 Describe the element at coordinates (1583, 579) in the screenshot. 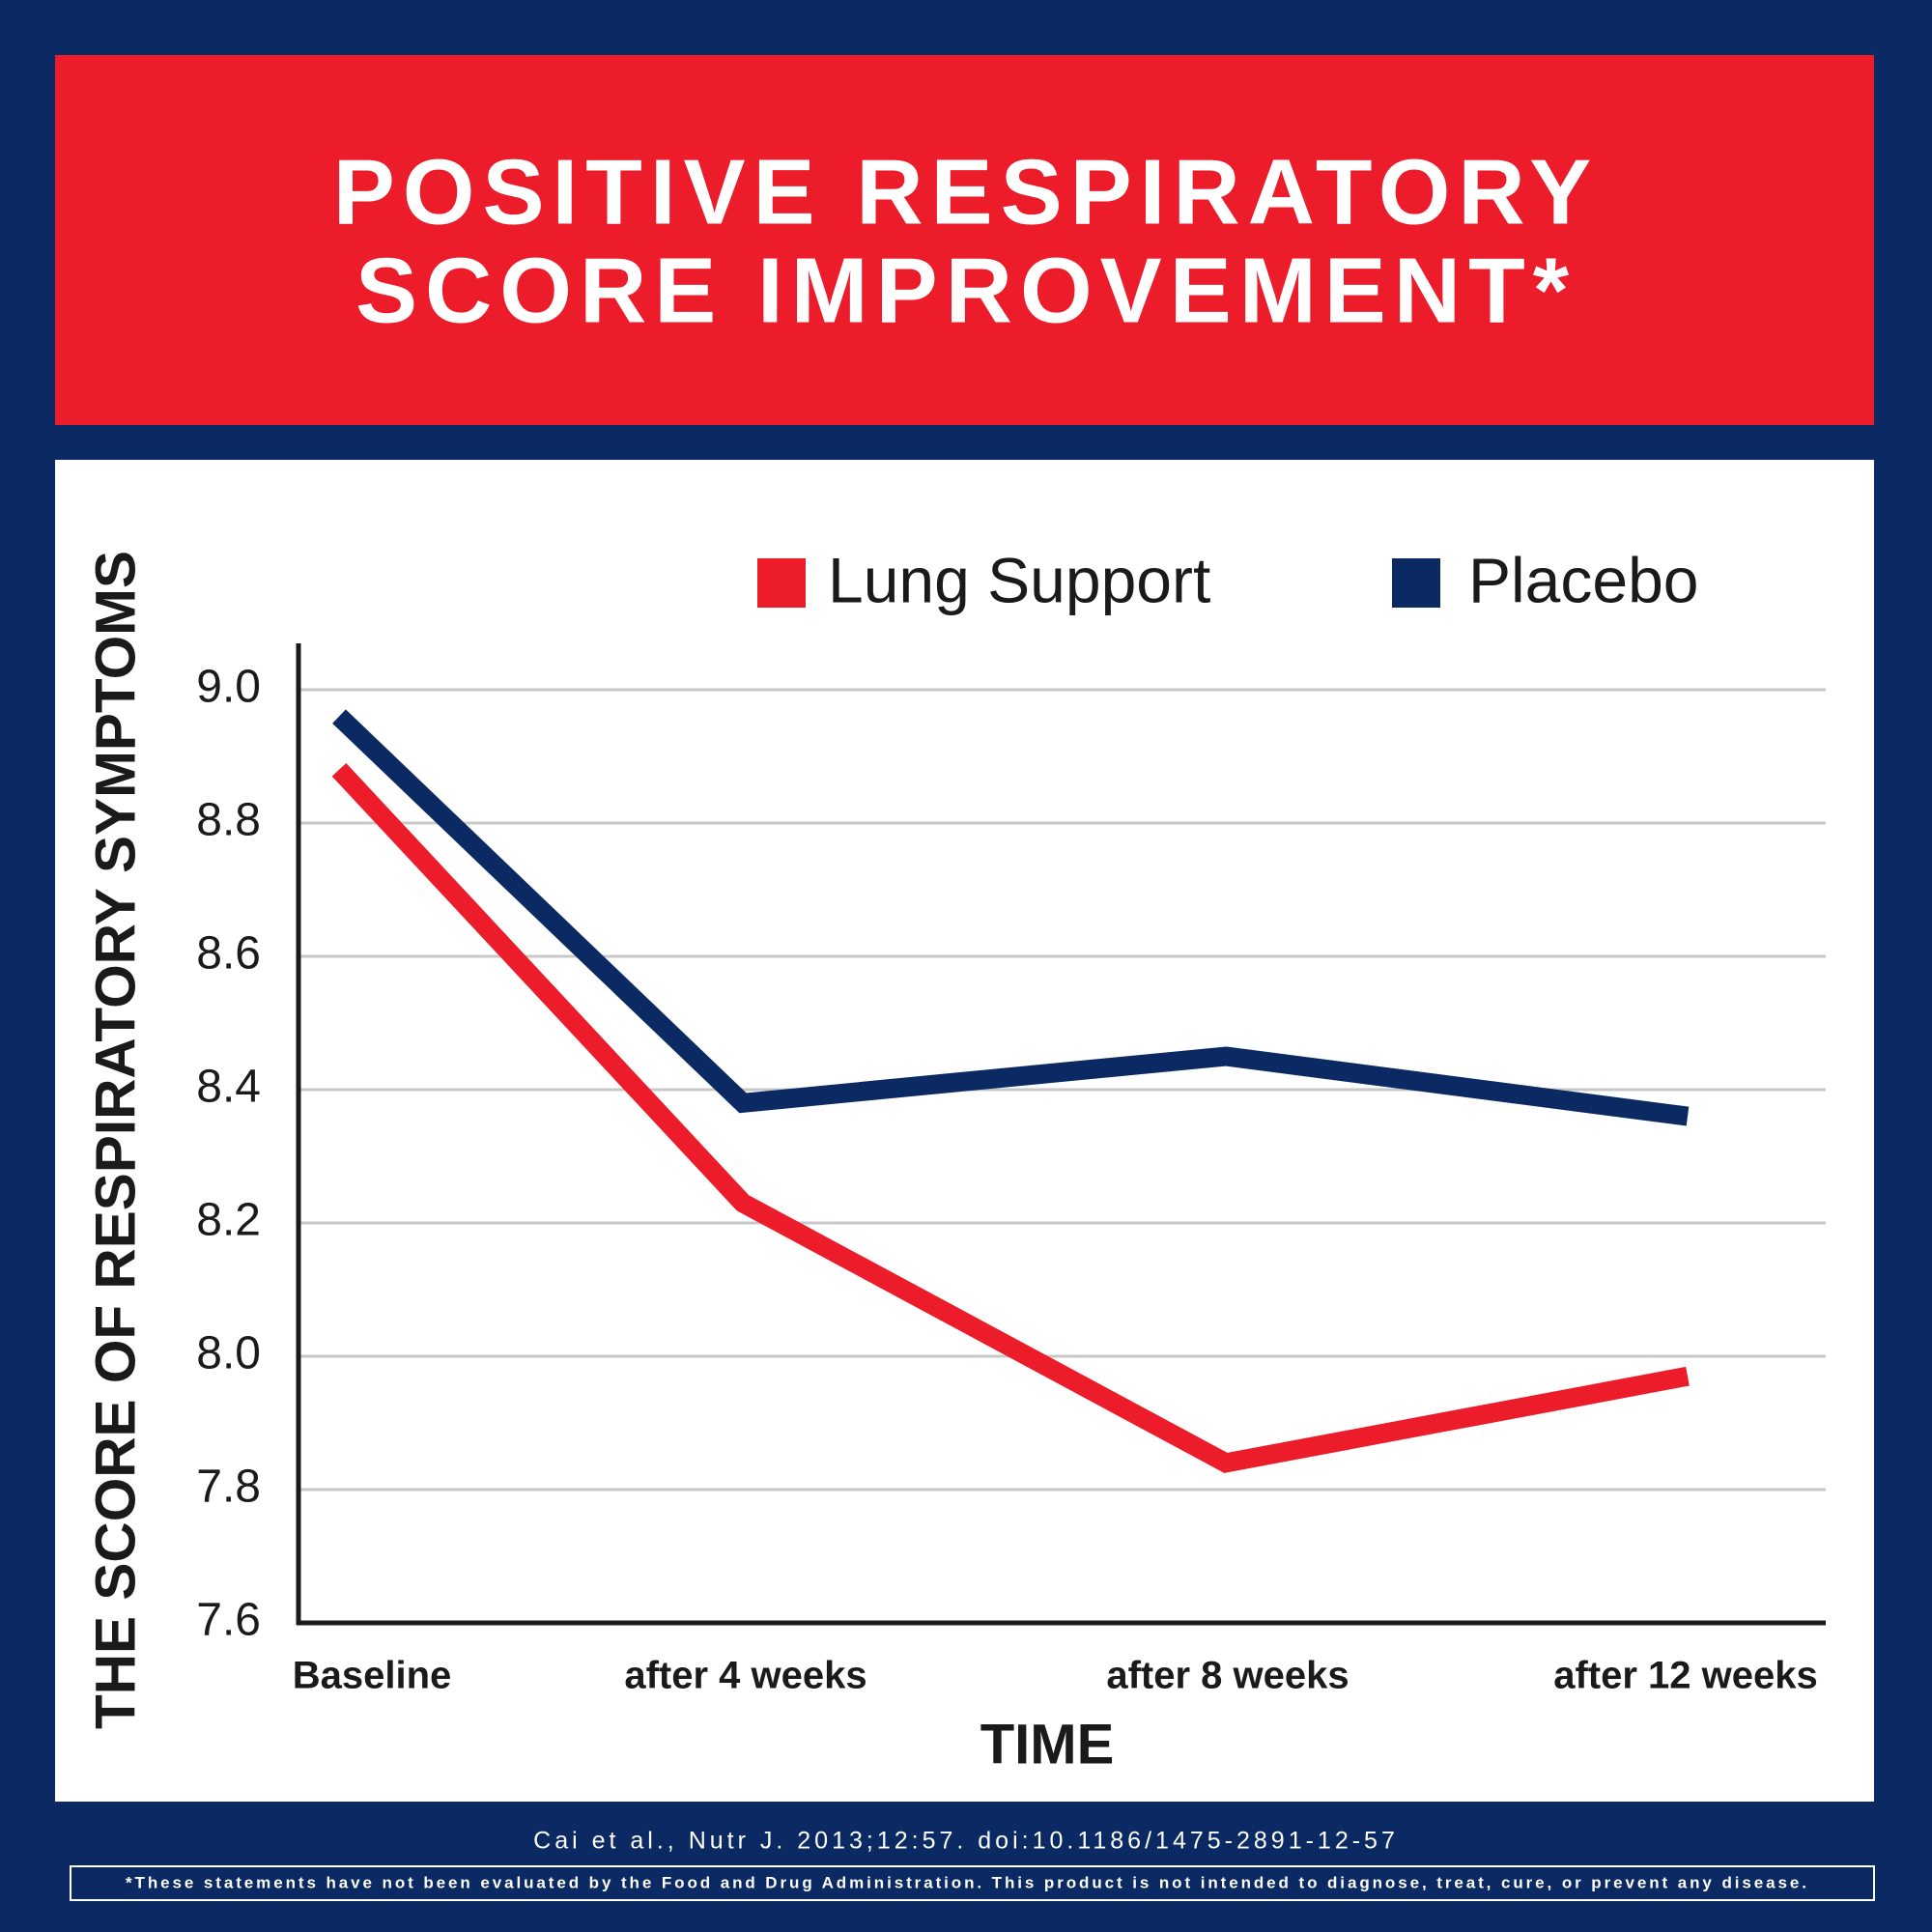

I see `legend-label: Placebo` at that location.